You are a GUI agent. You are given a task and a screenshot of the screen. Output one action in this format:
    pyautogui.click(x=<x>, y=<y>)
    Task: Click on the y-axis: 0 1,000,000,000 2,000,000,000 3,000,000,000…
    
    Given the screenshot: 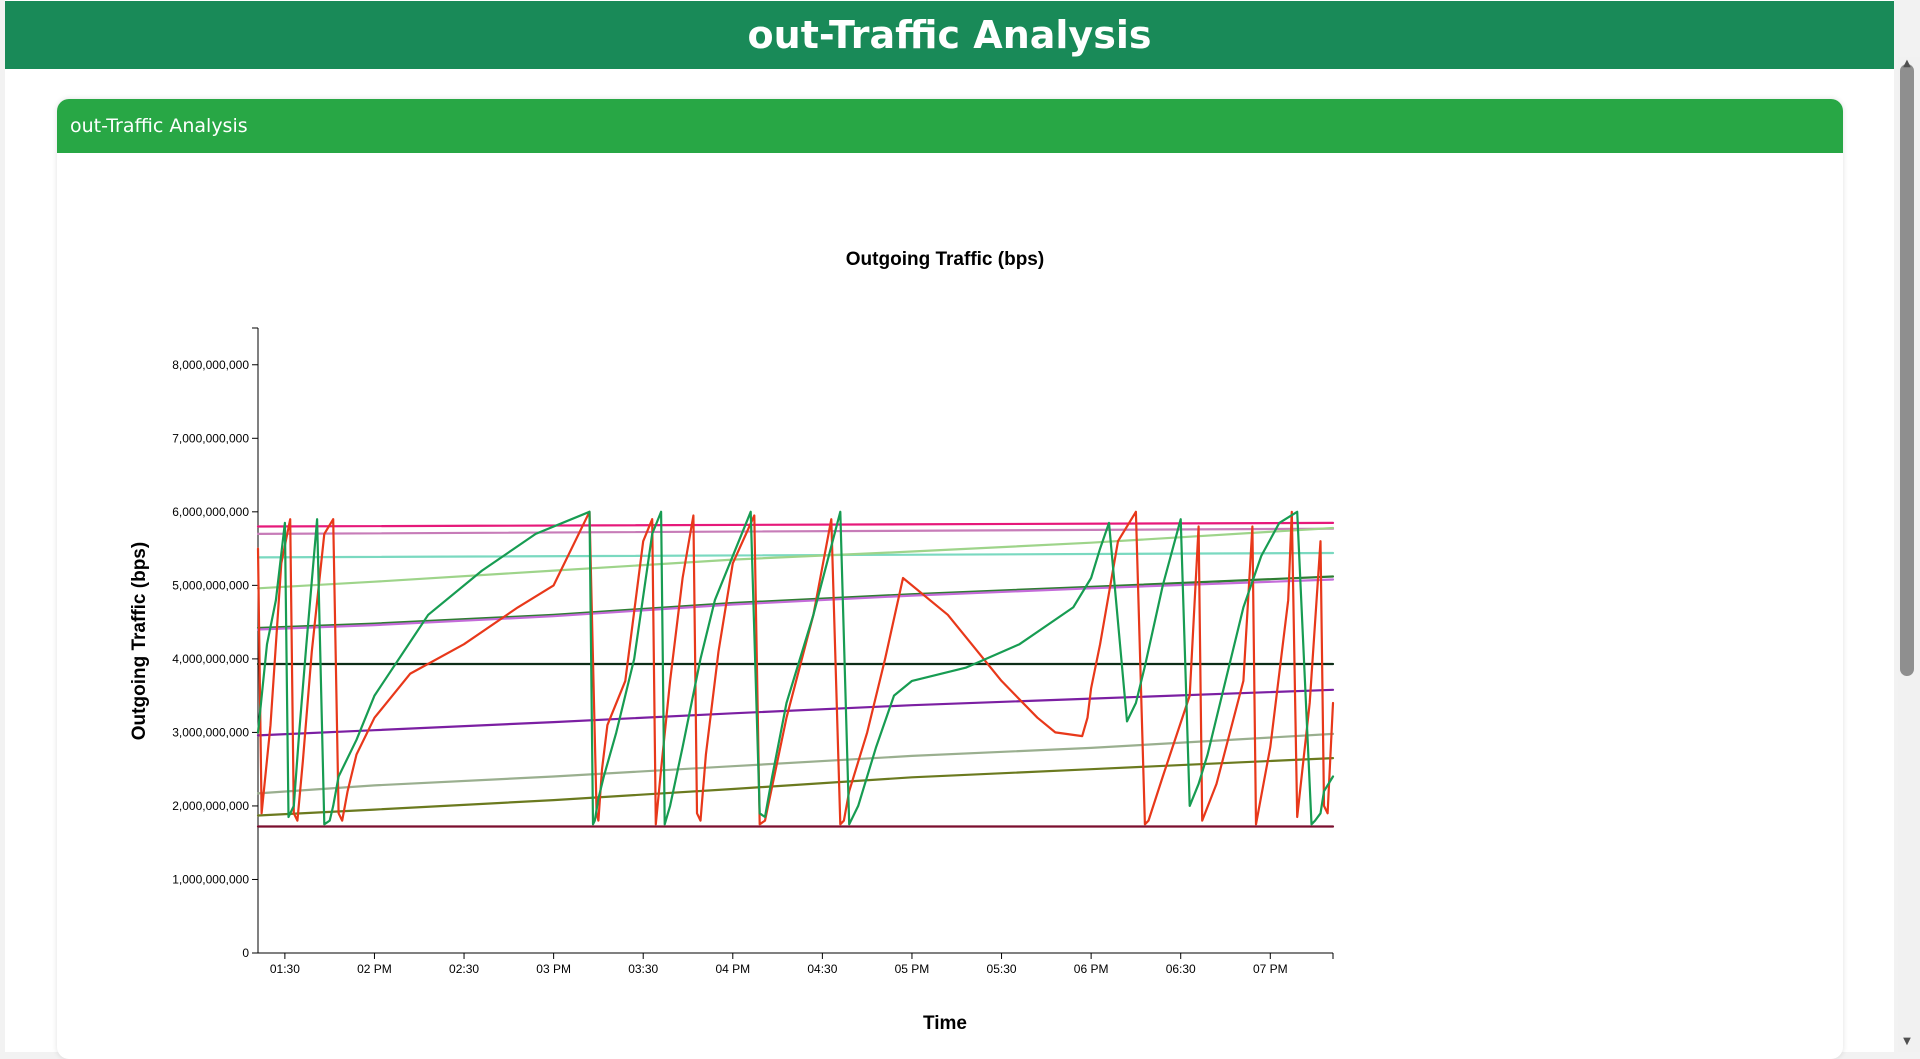 What is the action you would take?
    pyautogui.click(x=215, y=643)
    